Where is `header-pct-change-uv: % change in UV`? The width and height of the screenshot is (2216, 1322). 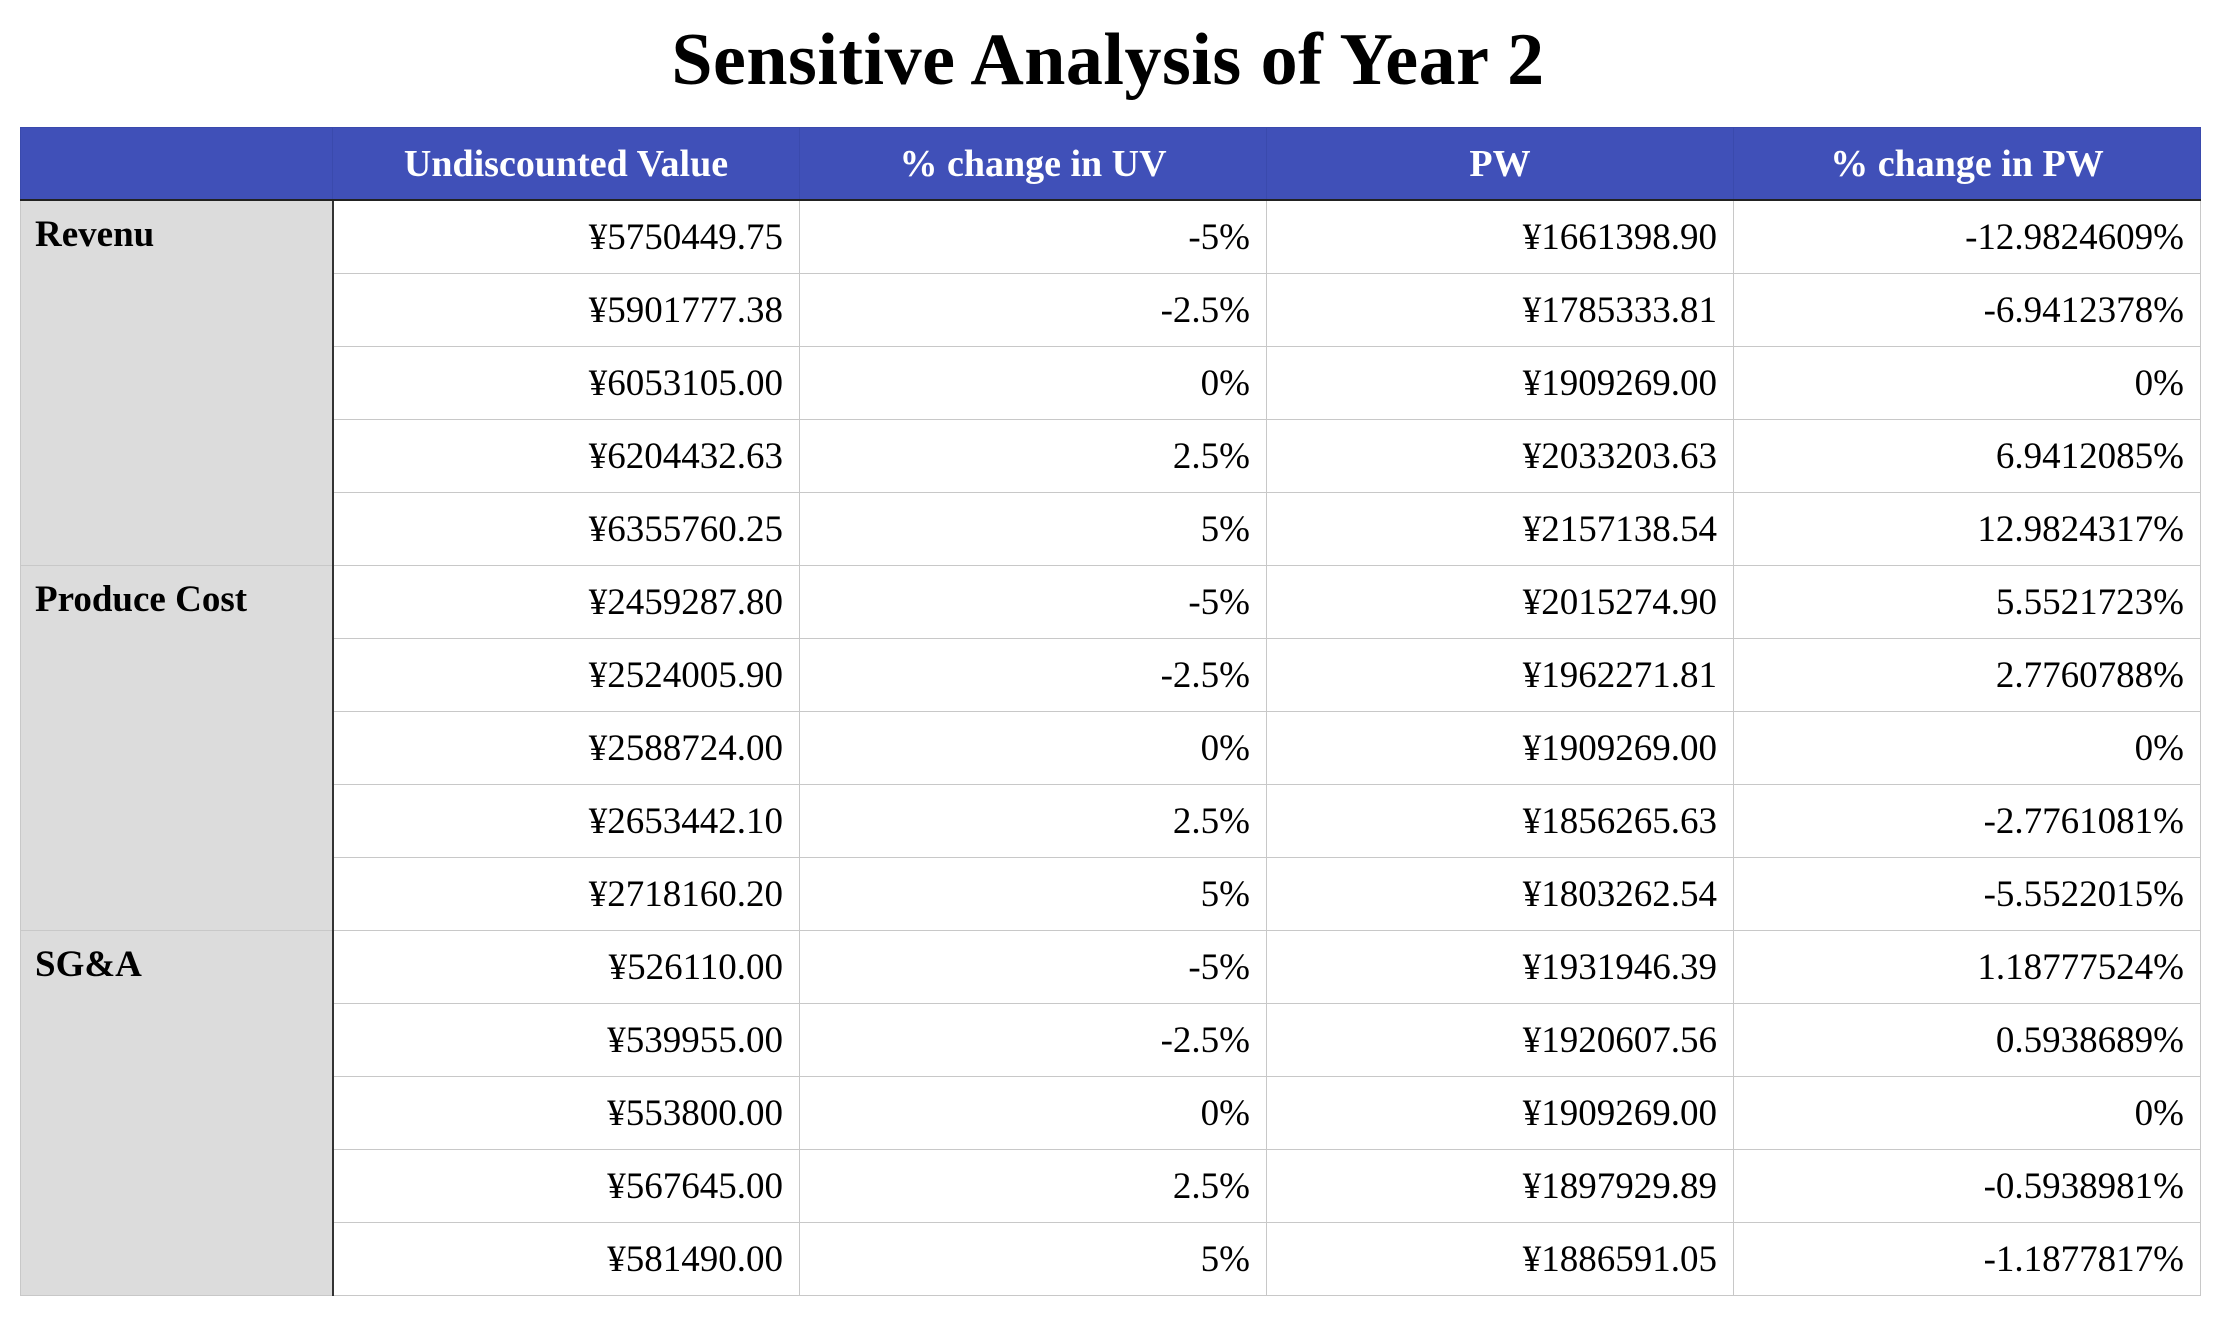 header-pct-change-uv: % change in UV is located at coordinates (1033, 164).